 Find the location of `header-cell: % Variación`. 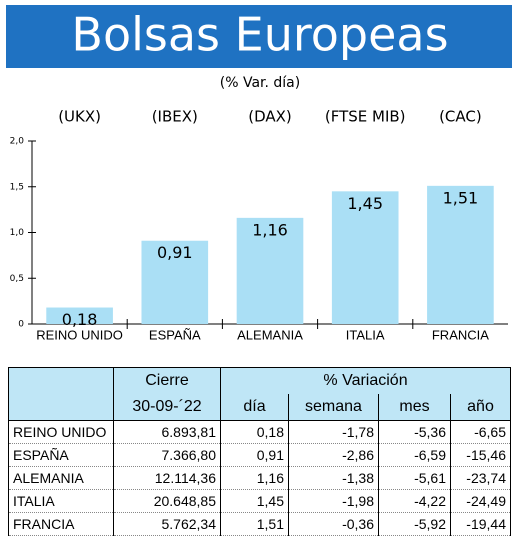

header-cell: % Variación is located at coordinates (365, 380).